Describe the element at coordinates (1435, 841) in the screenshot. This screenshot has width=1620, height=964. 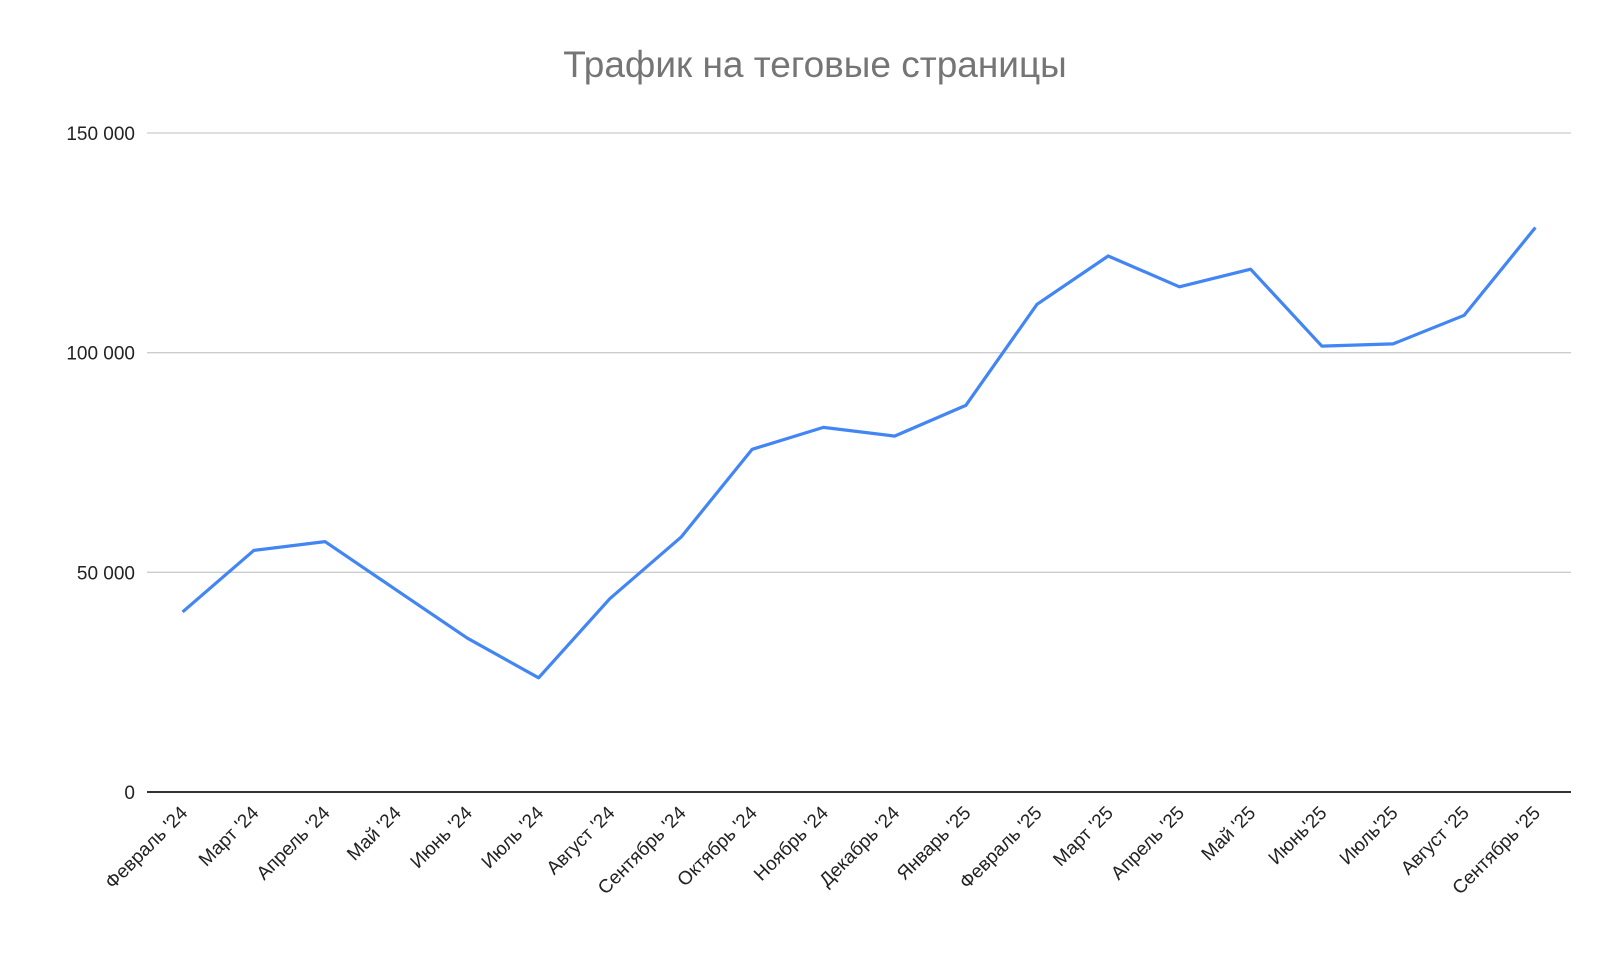
I see `x-tick-label: Август '25` at that location.